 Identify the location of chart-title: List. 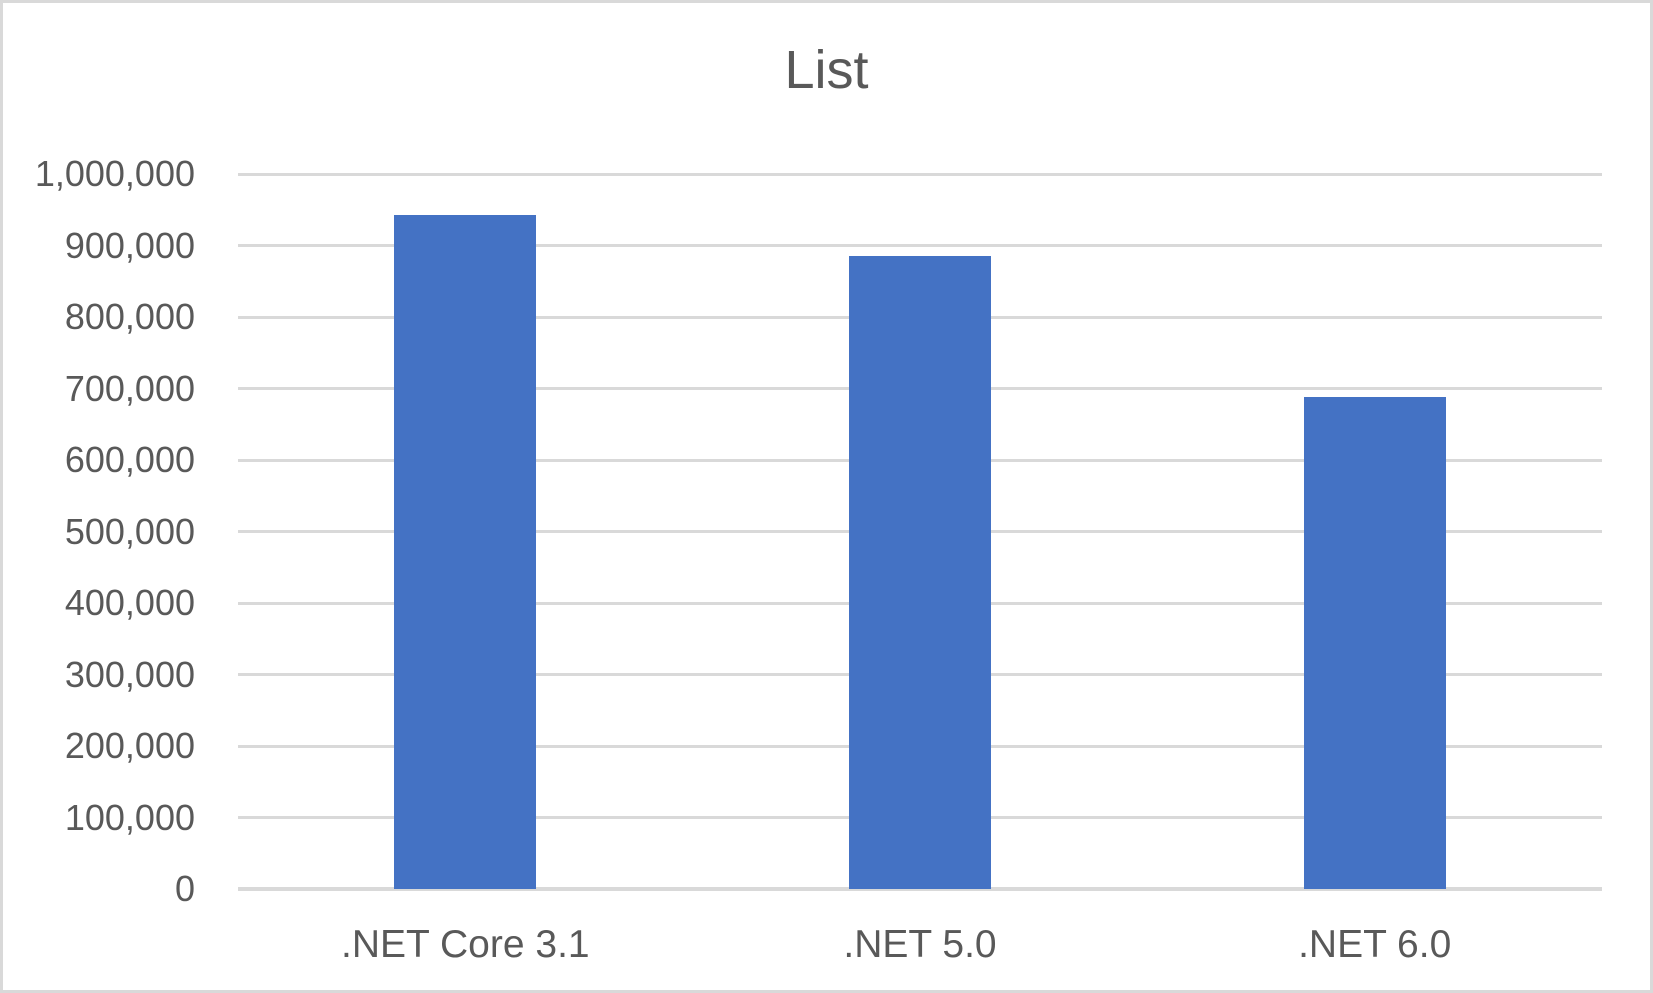
(826, 70).